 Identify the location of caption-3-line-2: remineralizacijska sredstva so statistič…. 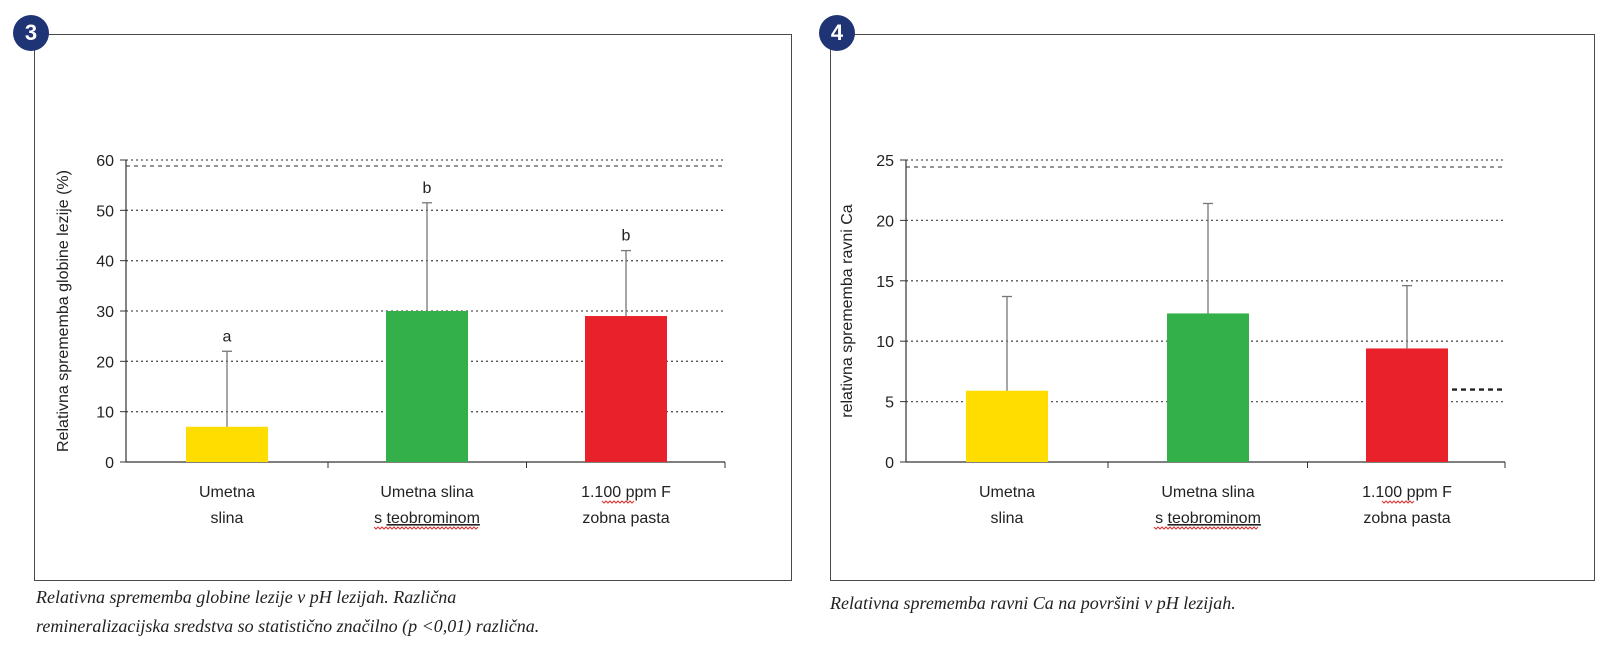
(288, 626).